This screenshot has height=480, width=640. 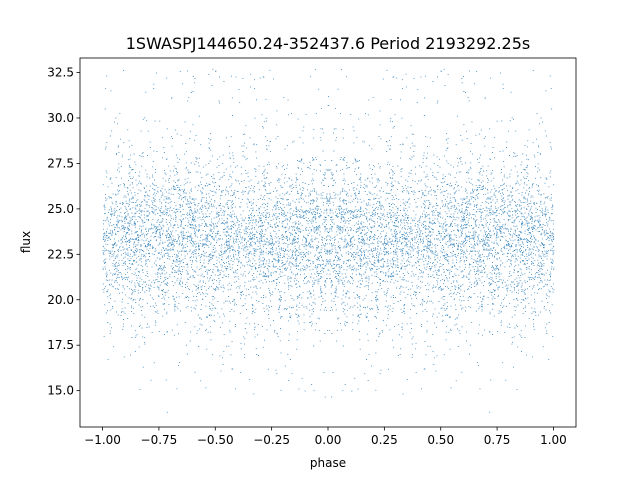 What do you see at coordinates (60, 73) in the screenshot?
I see `y-tick-label: 32.5` at bounding box center [60, 73].